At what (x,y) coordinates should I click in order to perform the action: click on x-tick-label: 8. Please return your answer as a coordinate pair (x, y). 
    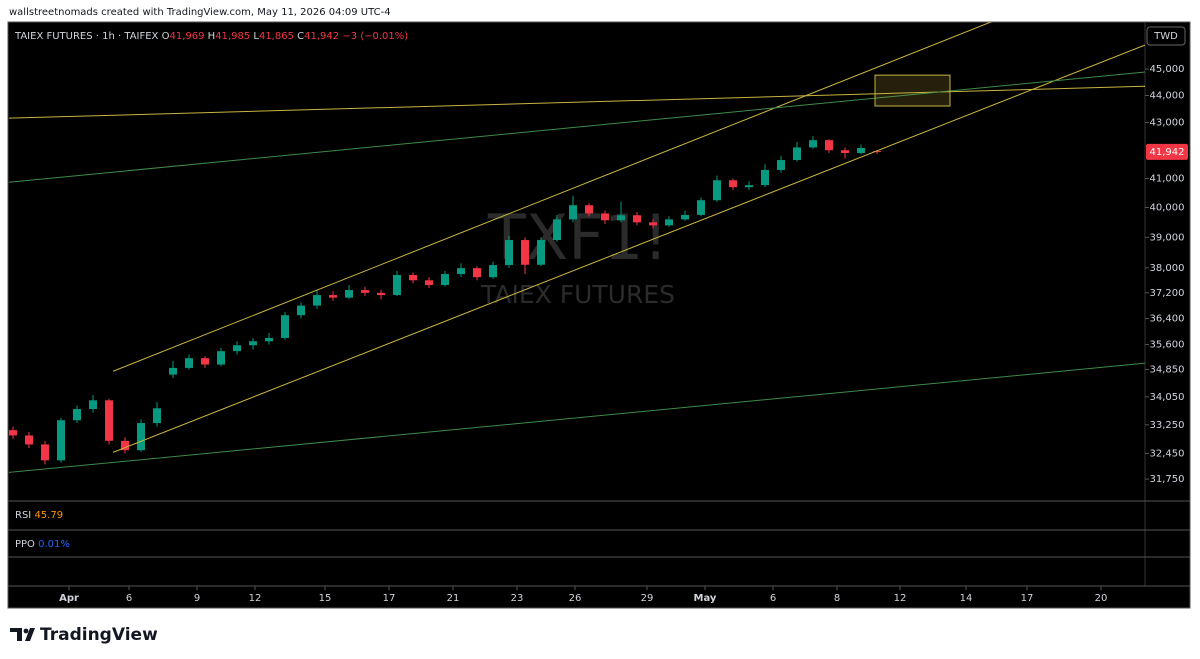
    Looking at the image, I should click on (837, 598).